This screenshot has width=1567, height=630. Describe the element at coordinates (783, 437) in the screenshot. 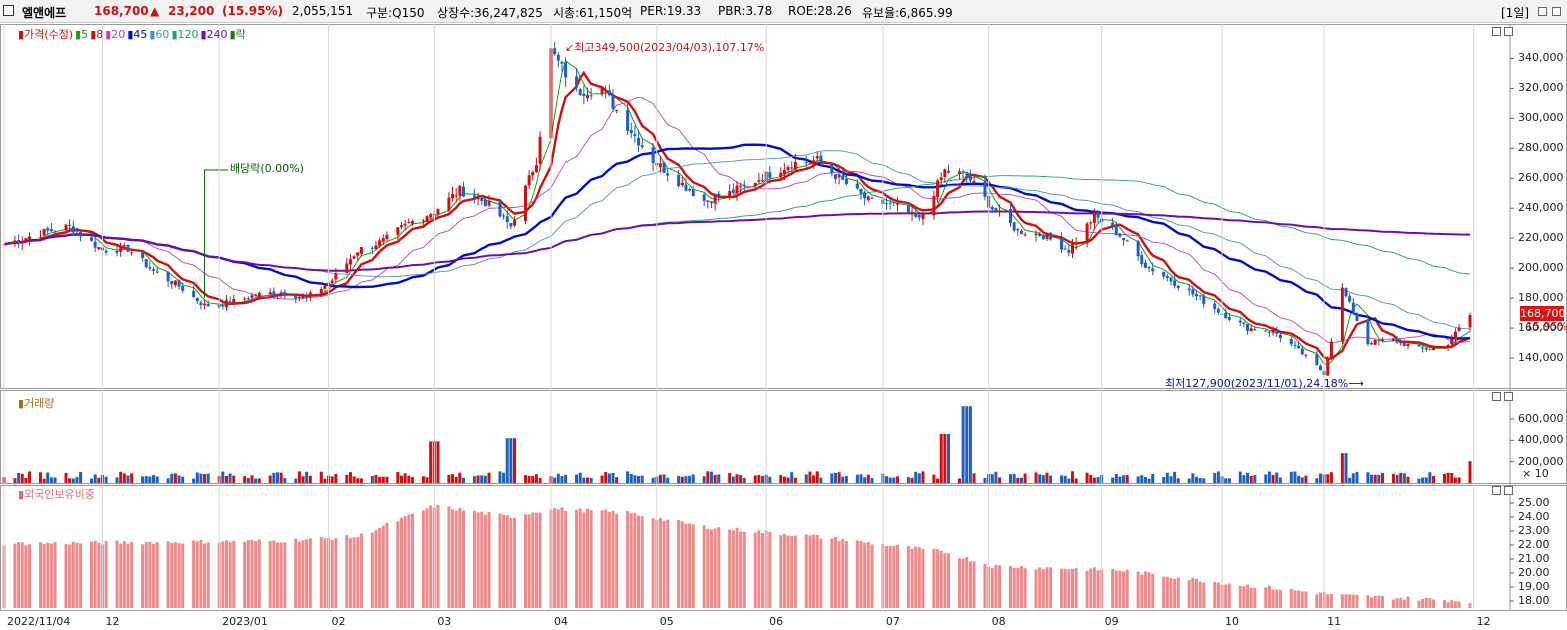

I see `panel-frame` at that location.